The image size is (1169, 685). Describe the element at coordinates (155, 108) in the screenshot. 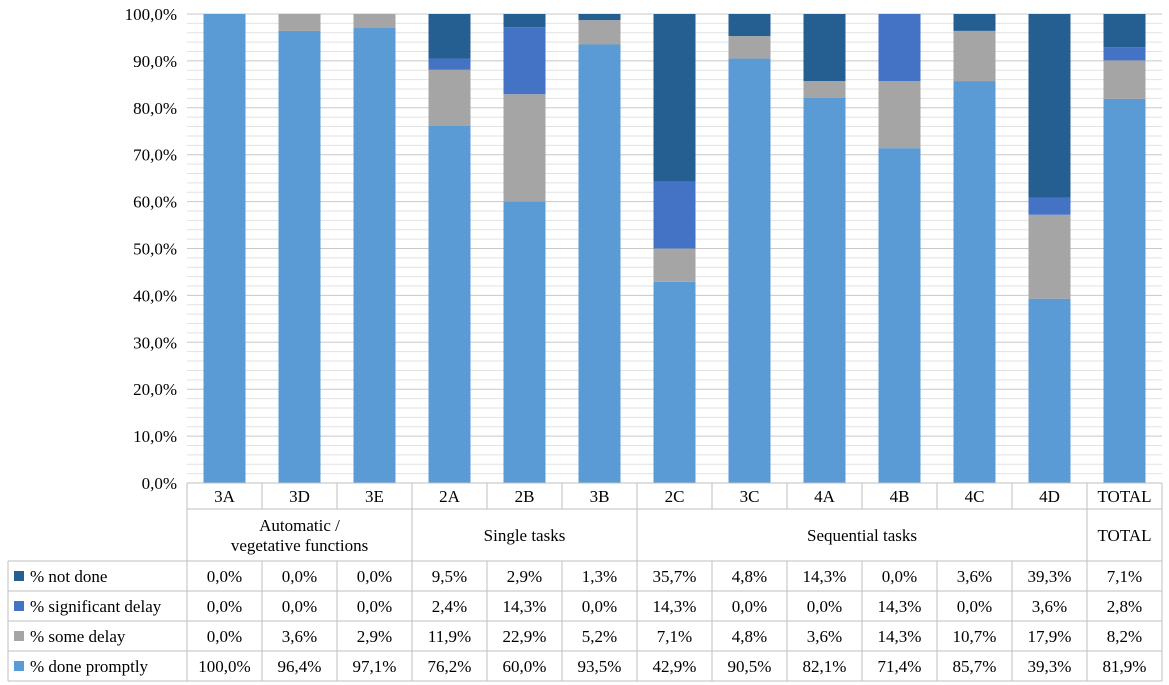

I see `y-tick-label: 80,0%` at that location.